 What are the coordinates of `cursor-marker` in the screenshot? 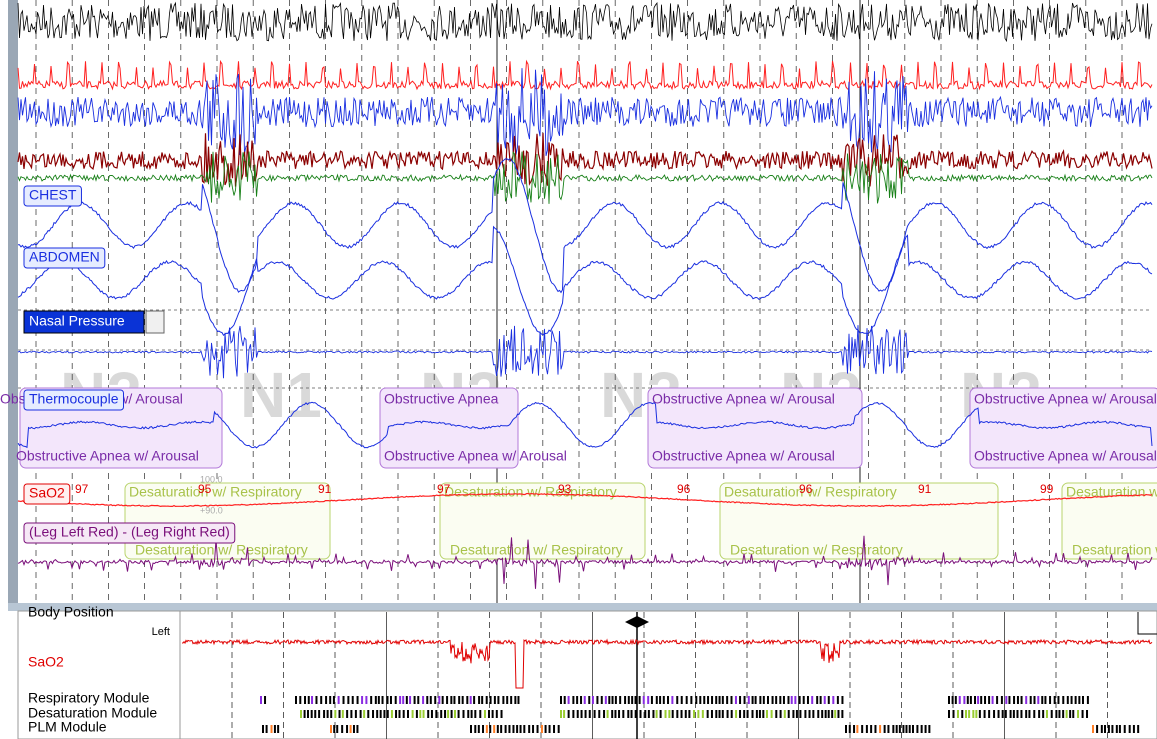 It's located at (637, 622).